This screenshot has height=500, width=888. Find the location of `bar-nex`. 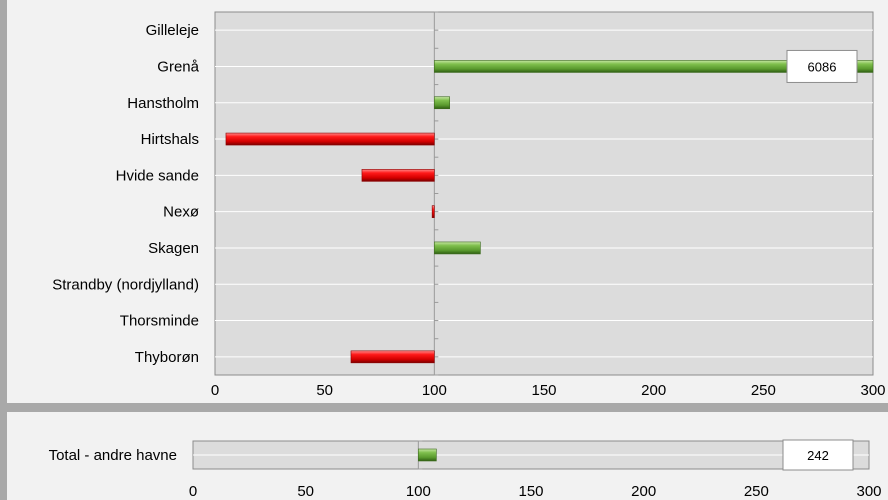

bar-nex is located at coordinates (433, 211).